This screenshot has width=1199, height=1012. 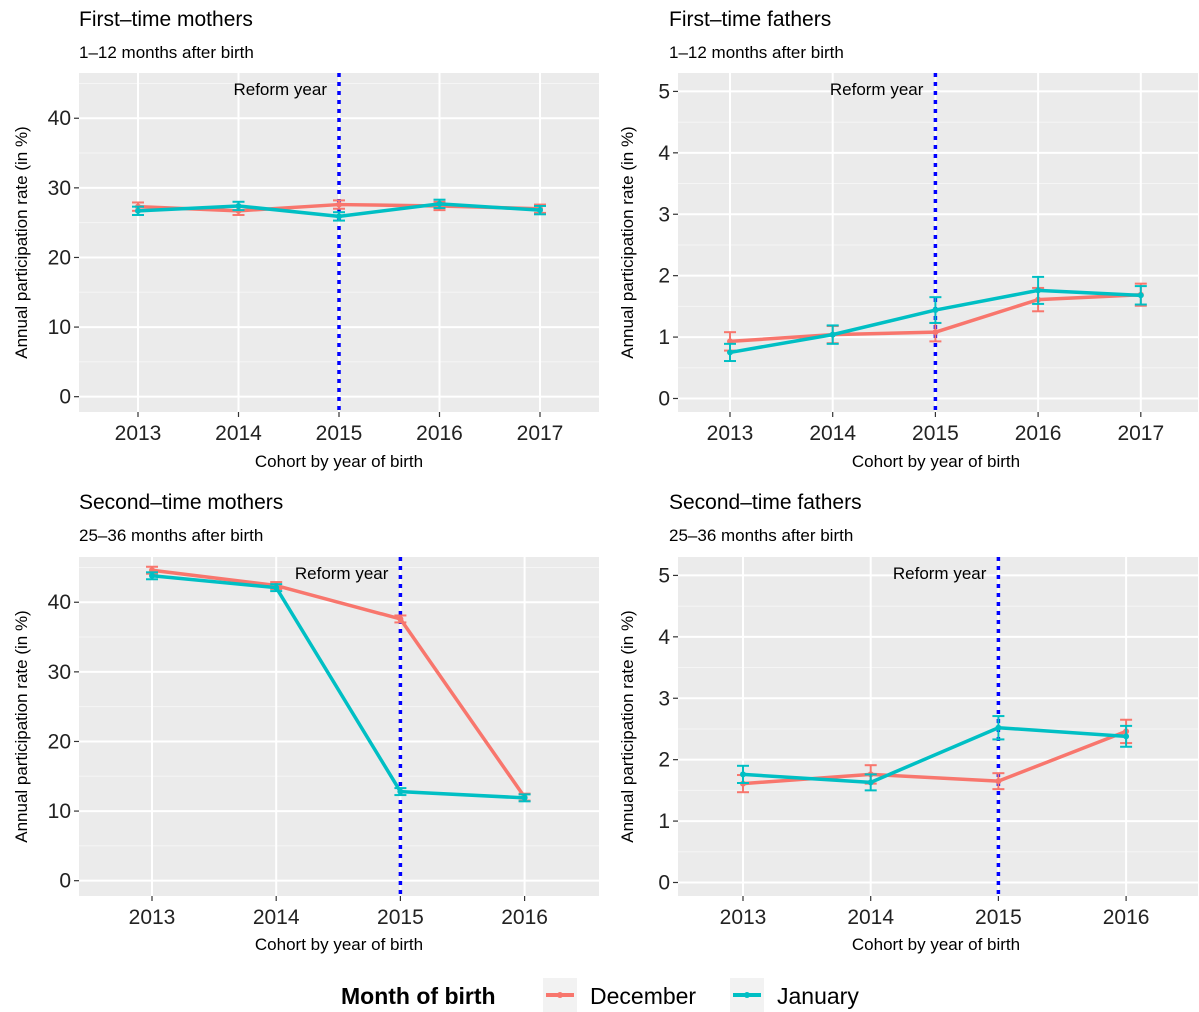 I want to click on panel-title: Second–time fathers, so click(x=765, y=502).